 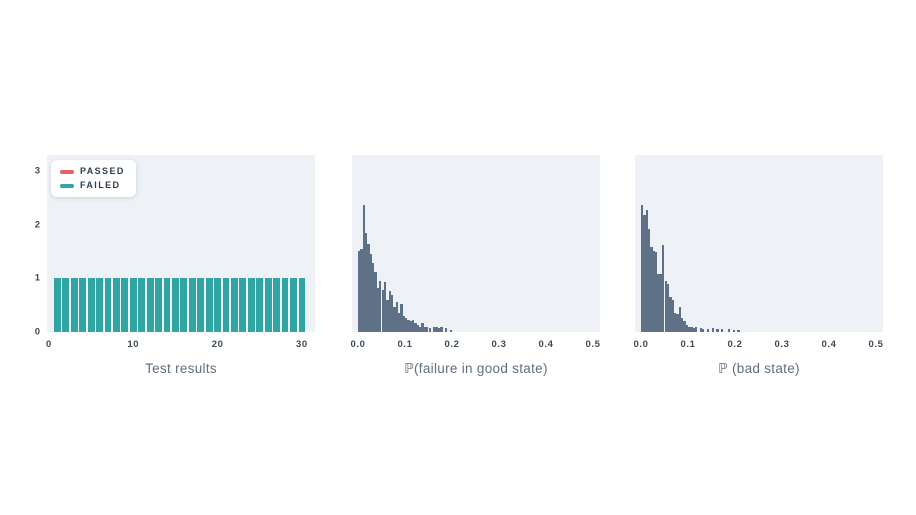 I want to click on axis-title-test-results: Test results, so click(x=181, y=368).